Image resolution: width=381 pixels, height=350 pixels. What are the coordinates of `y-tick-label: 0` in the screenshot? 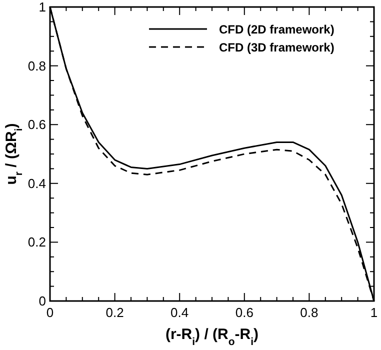 It's located at (42, 301).